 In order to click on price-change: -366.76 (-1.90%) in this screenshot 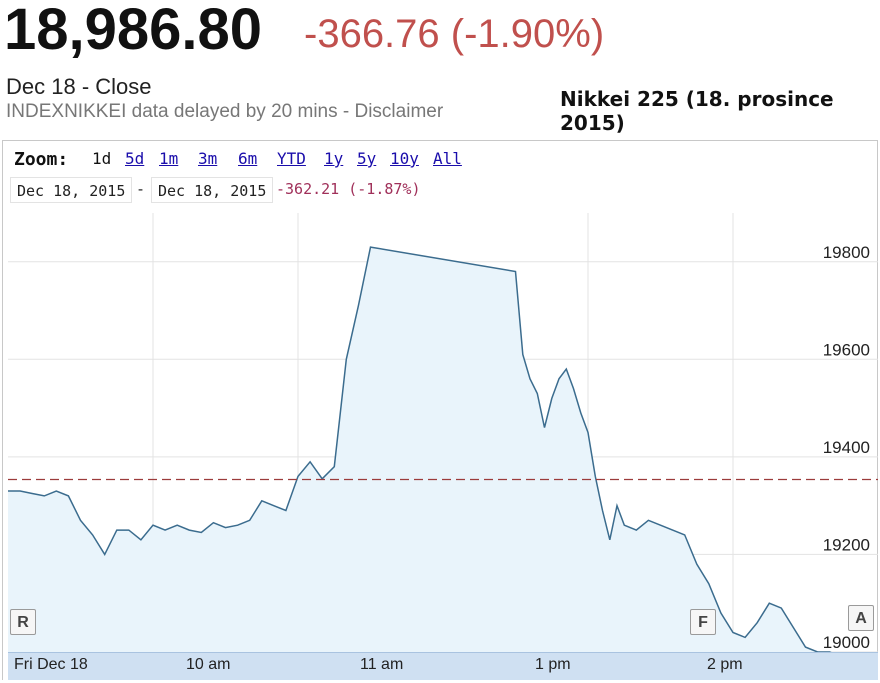, I will do `click(454, 34)`.